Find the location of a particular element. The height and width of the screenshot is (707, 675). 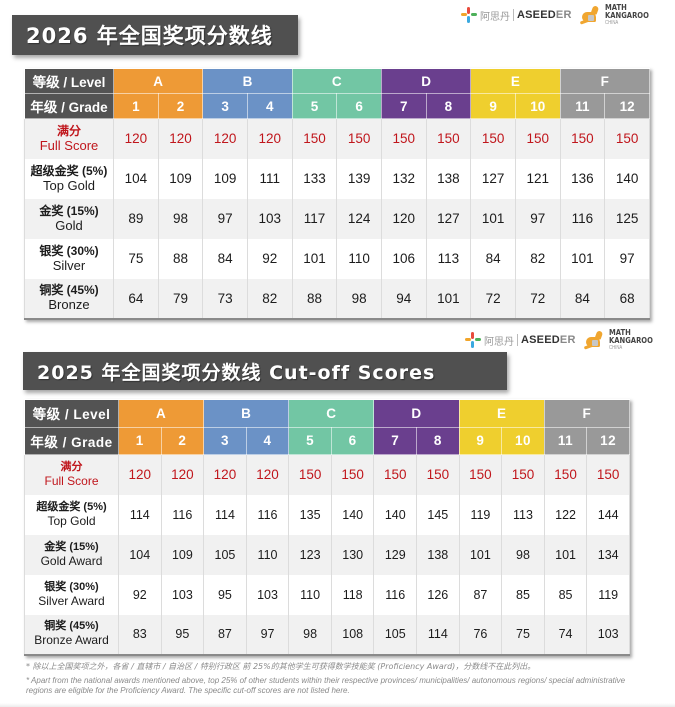

score-cell: 125 is located at coordinates (627, 218).